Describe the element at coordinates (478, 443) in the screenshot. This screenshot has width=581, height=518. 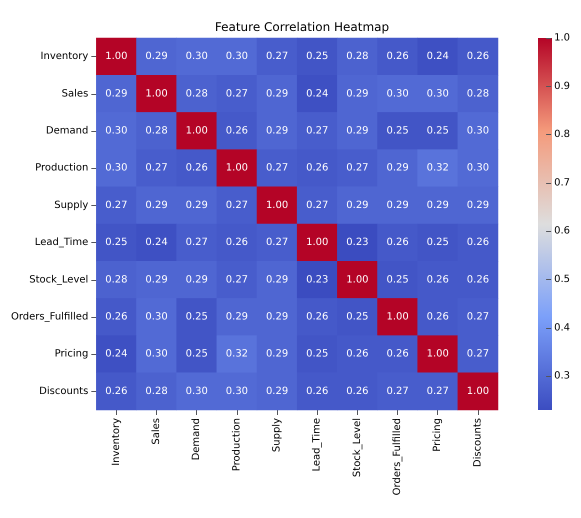
I see `x-tick-label: Discounts` at that location.